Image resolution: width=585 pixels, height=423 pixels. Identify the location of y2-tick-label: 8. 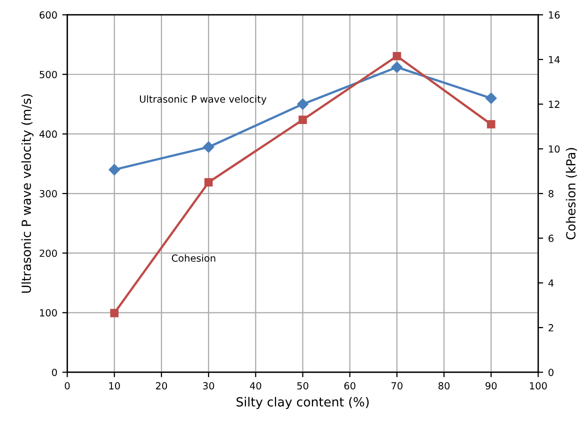
(551, 194).